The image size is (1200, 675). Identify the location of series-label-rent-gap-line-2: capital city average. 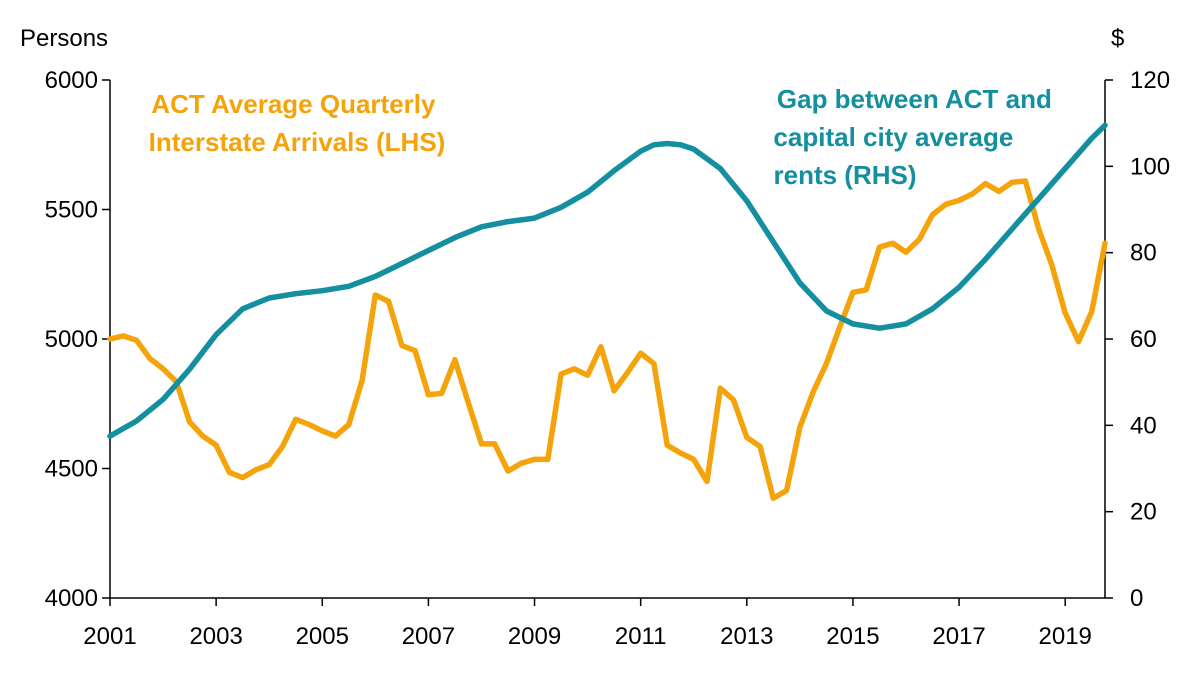
(893, 137).